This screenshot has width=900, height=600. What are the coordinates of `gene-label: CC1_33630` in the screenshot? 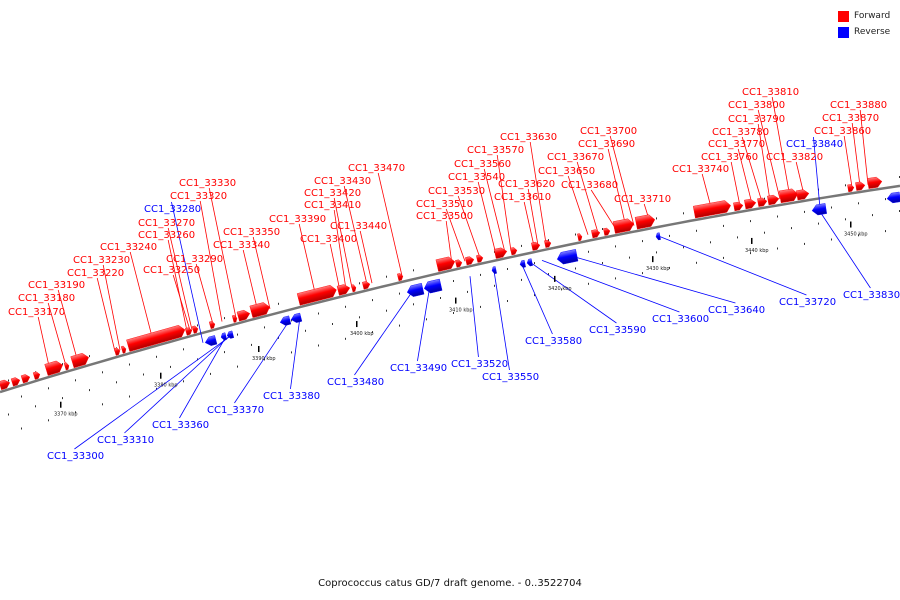 It's located at (528, 137).